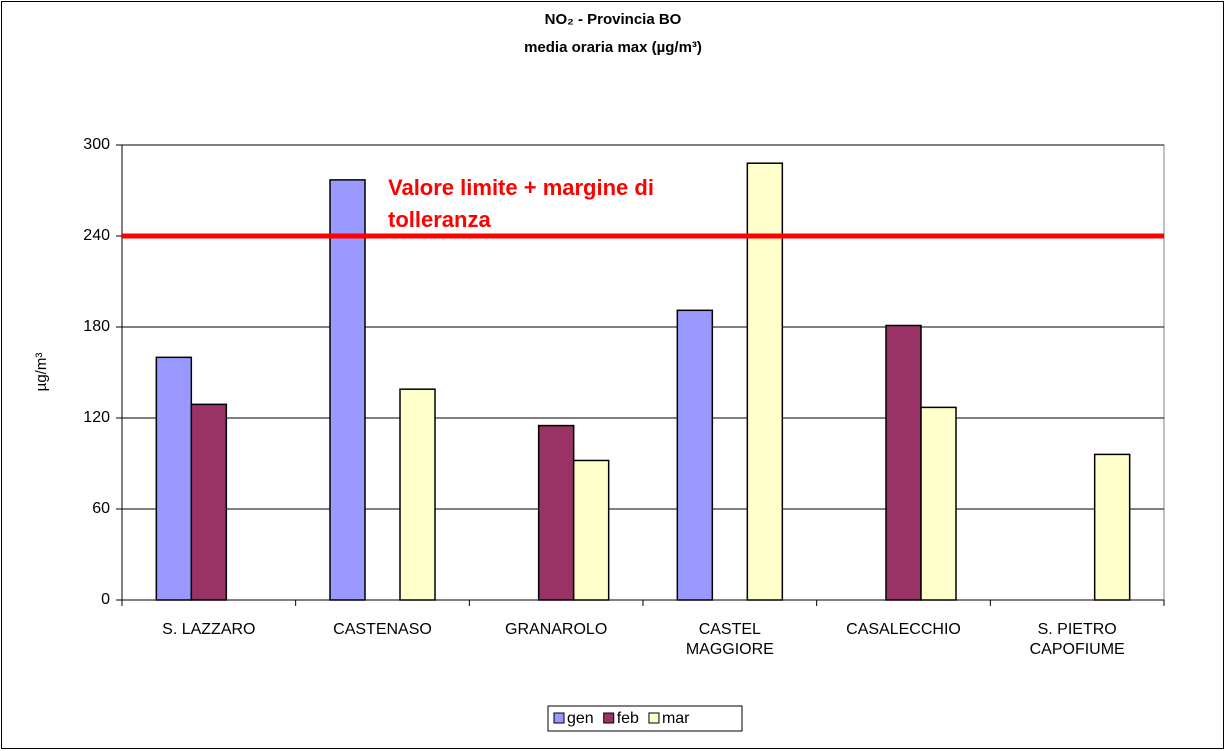  Describe the element at coordinates (628, 718) in the screenshot. I see `legend-label: feb` at that location.